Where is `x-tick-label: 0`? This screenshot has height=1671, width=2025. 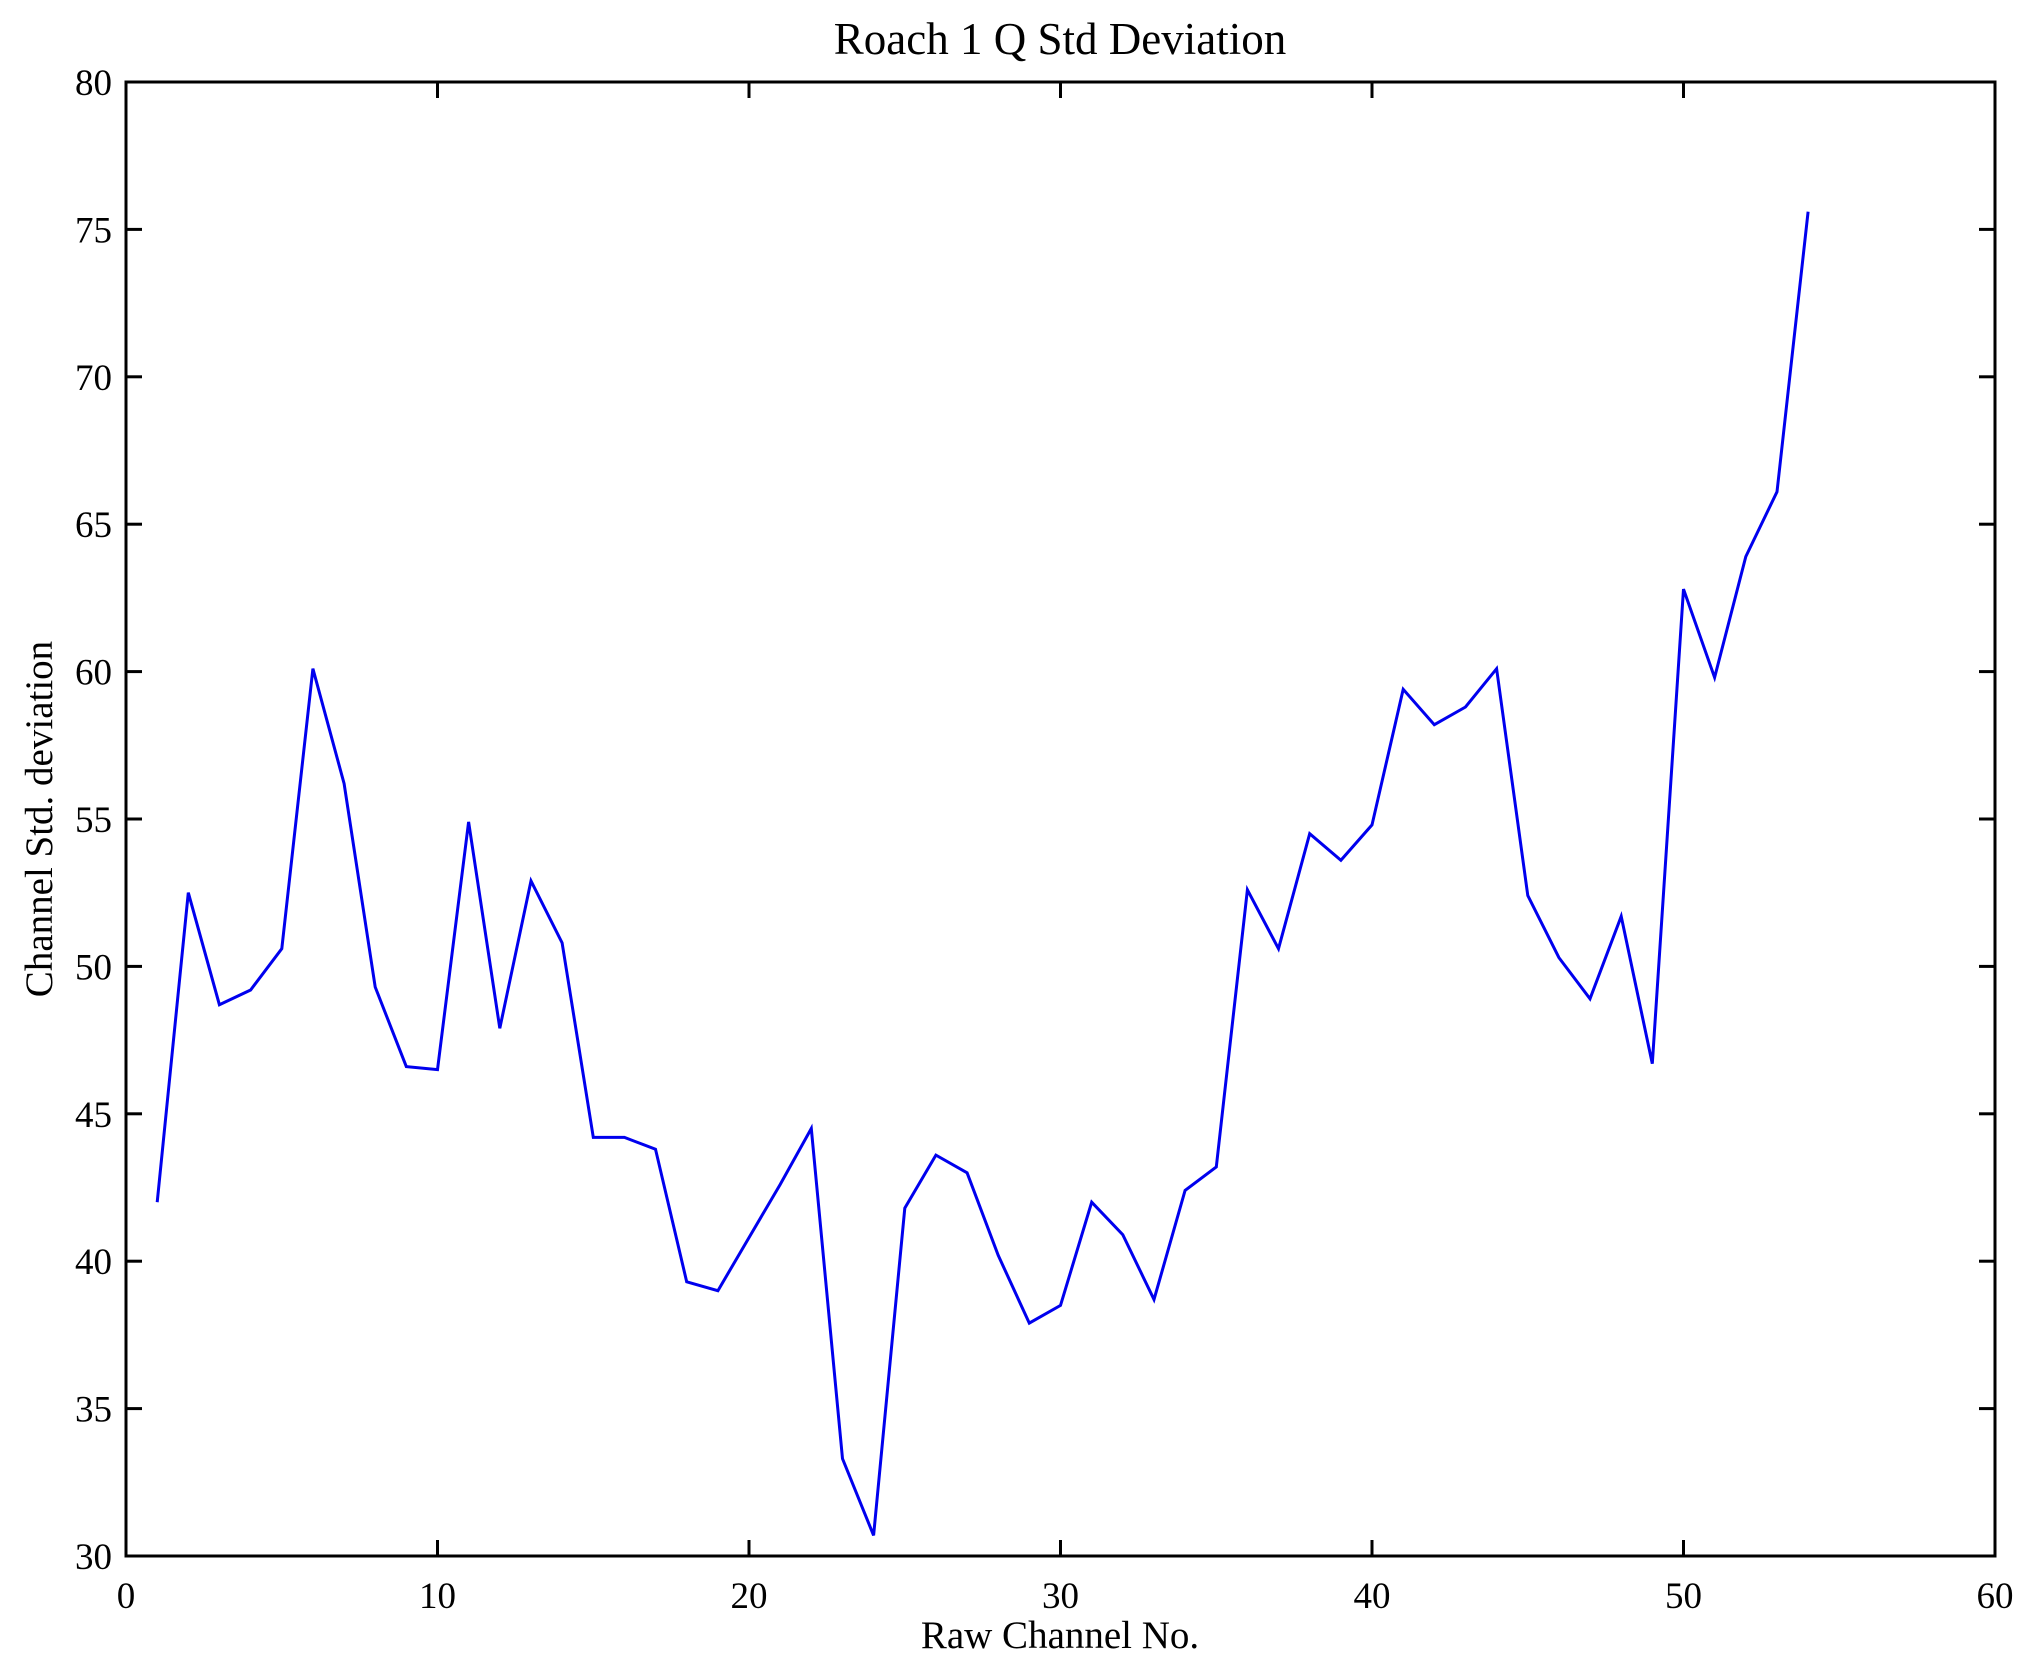
x-tick-label: 0 is located at coordinates (126, 1596).